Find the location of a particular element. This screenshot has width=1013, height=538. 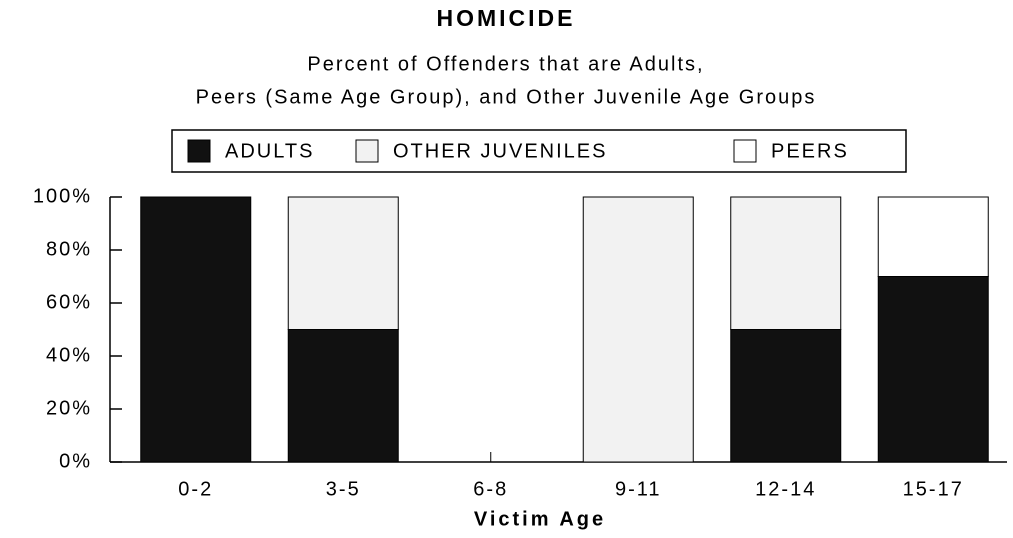

x-tick-label: 6-8 is located at coordinates (490, 489).